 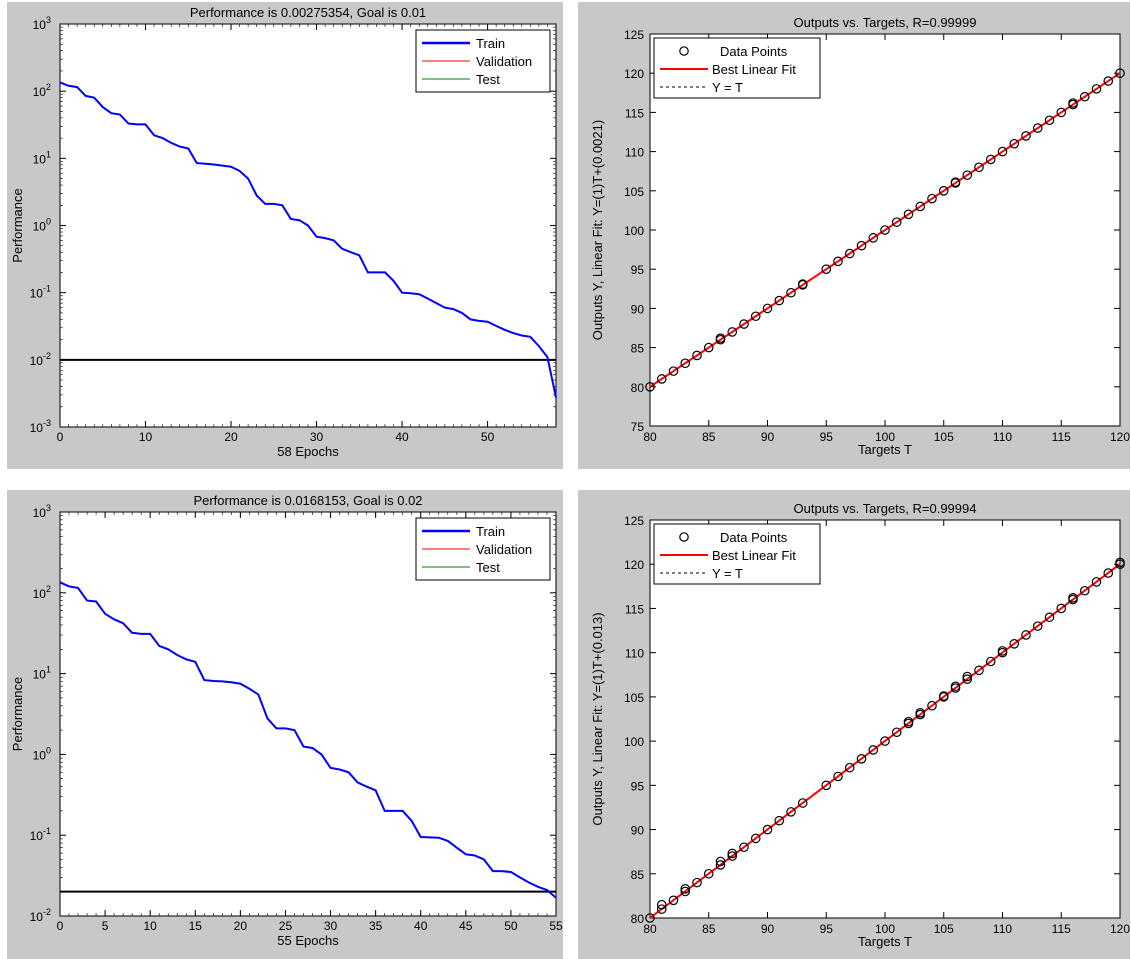 What do you see at coordinates (48, 222) in the screenshot?
I see `y-tick-exponent: 0` at bounding box center [48, 222].